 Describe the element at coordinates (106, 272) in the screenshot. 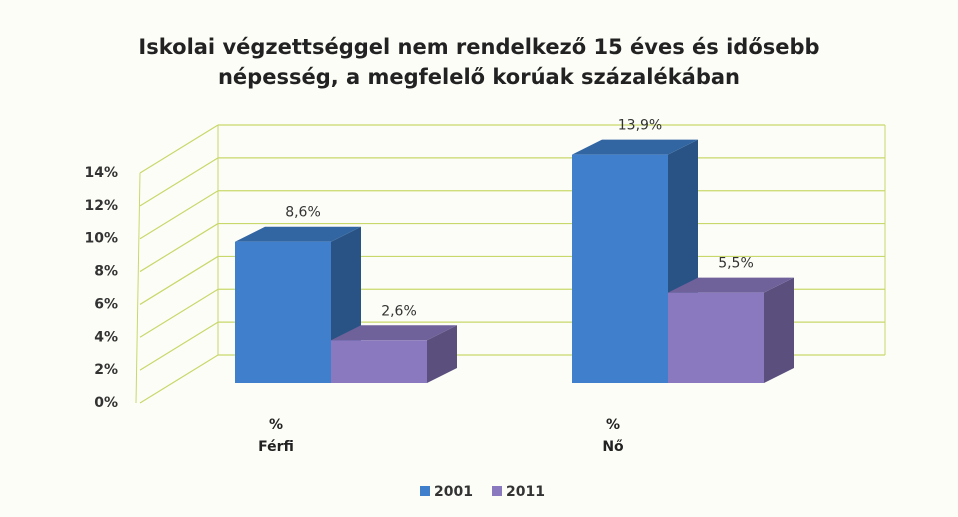

I see `y-tick-label: 8%` at that location.